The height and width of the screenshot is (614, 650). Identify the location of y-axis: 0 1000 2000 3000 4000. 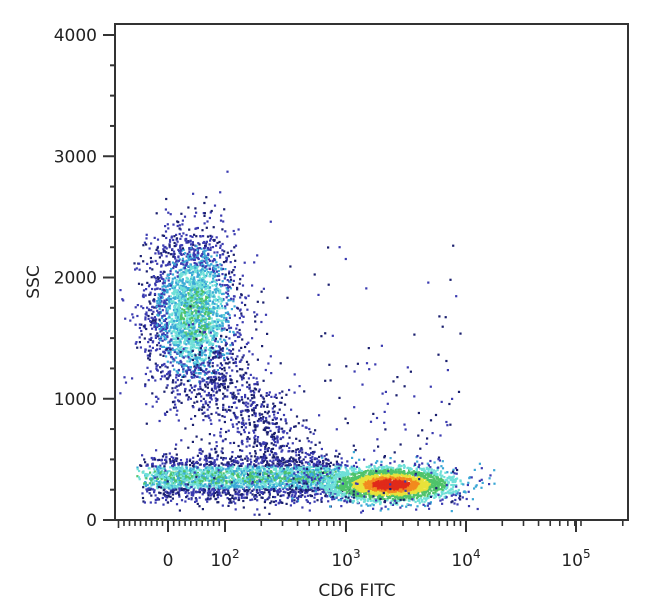
(84, 278).